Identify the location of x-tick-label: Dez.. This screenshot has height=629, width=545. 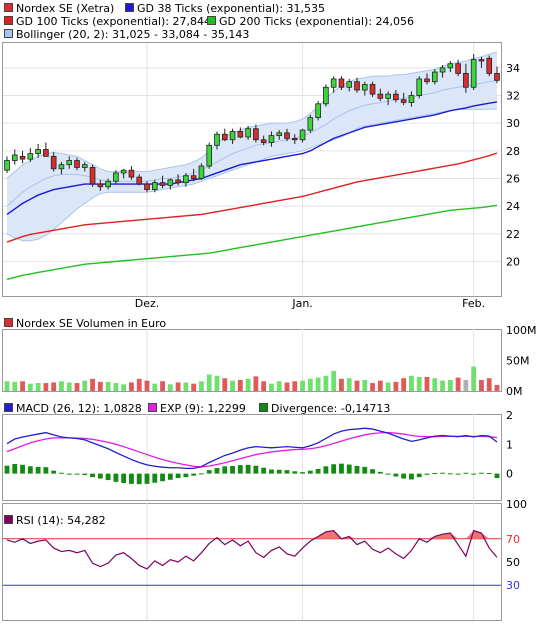
(147, 303).